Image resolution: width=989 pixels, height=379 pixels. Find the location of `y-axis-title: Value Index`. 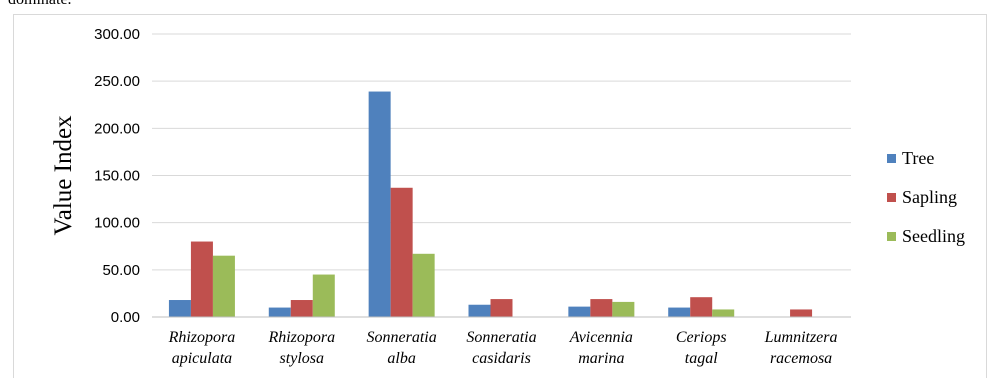

y-axis-title: Value Index is located at coordinates (63, 175).